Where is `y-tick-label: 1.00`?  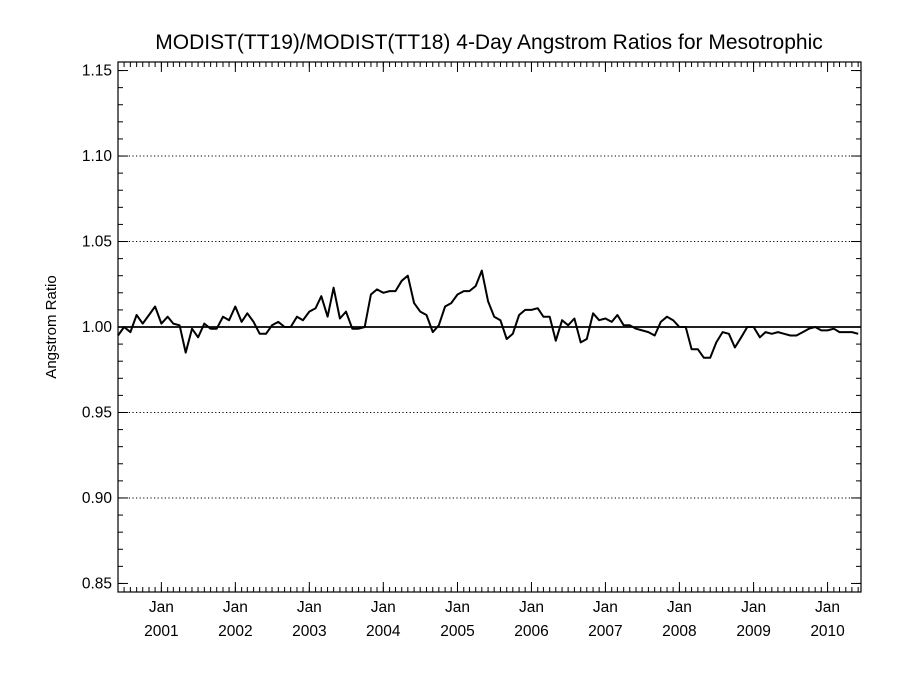
y-tick-label: 1.00 is located at coordinates (97, 327).